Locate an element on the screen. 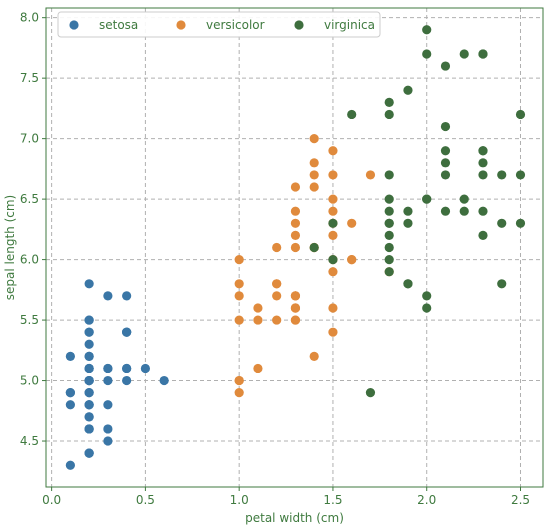  x-tick-label: 1.5 is located at coordinates (332, 500).